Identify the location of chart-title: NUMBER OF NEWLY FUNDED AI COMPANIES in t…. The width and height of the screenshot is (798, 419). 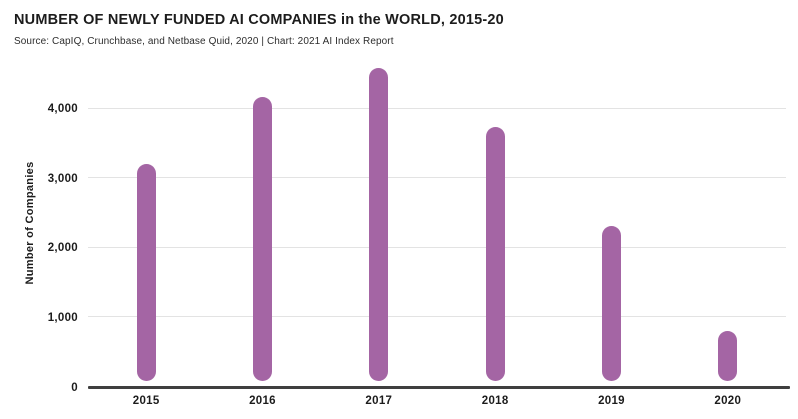
(259, 20).